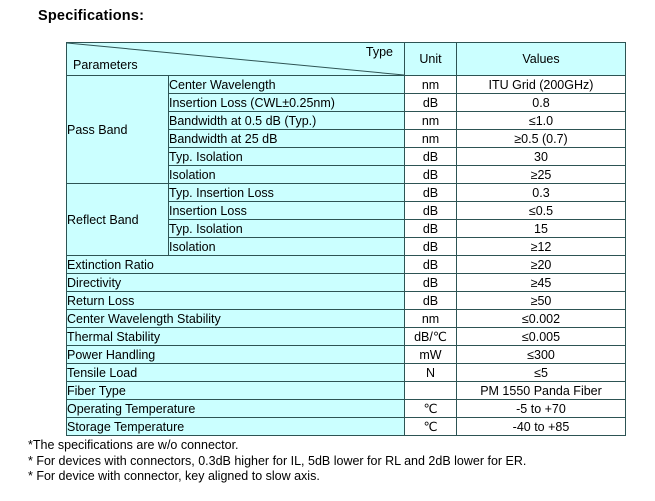  I want to click on value-cell: ≤300, so click(541, 354).